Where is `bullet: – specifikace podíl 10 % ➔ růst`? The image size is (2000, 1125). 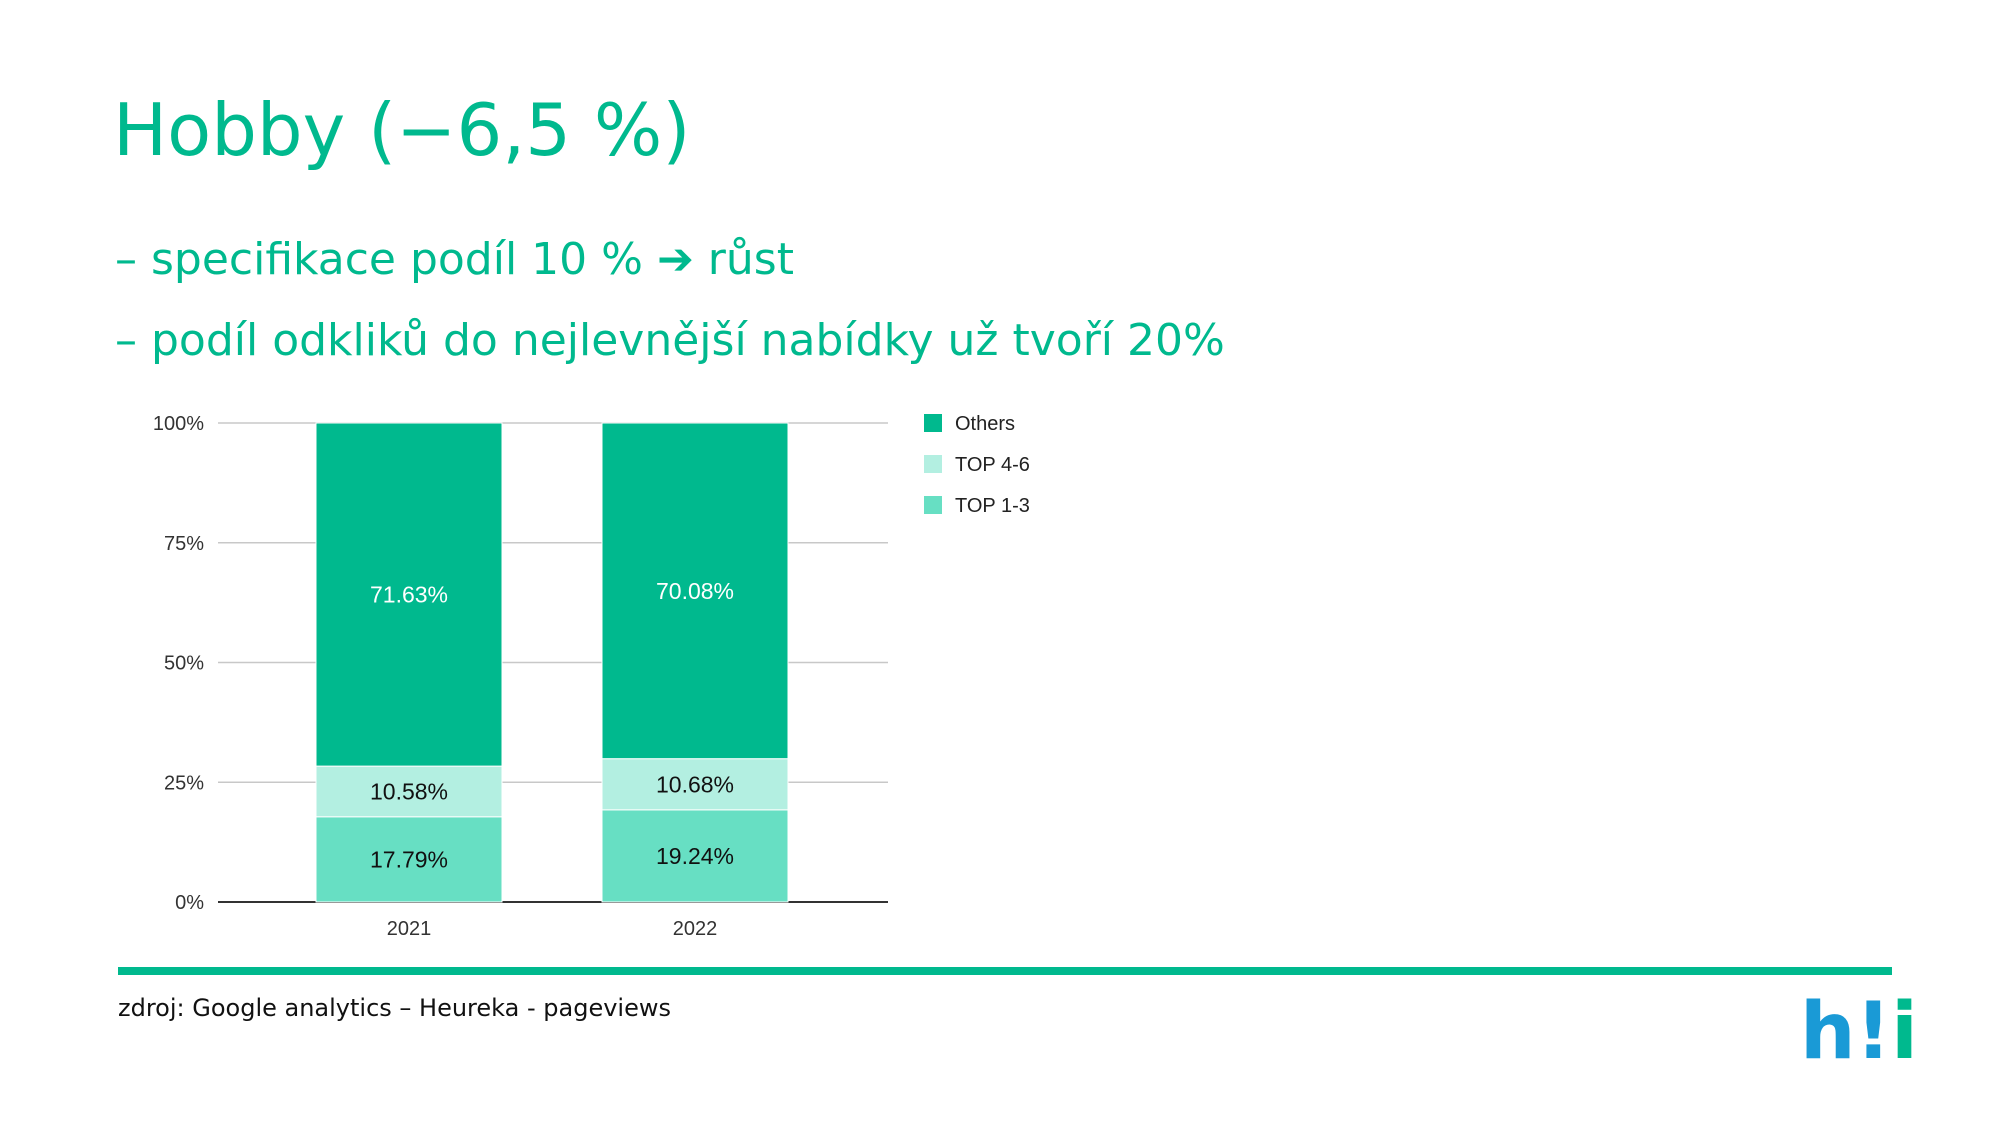
bullet: – specifikace podíl 10 % ➔ růst is located at coordinates (454, 259).